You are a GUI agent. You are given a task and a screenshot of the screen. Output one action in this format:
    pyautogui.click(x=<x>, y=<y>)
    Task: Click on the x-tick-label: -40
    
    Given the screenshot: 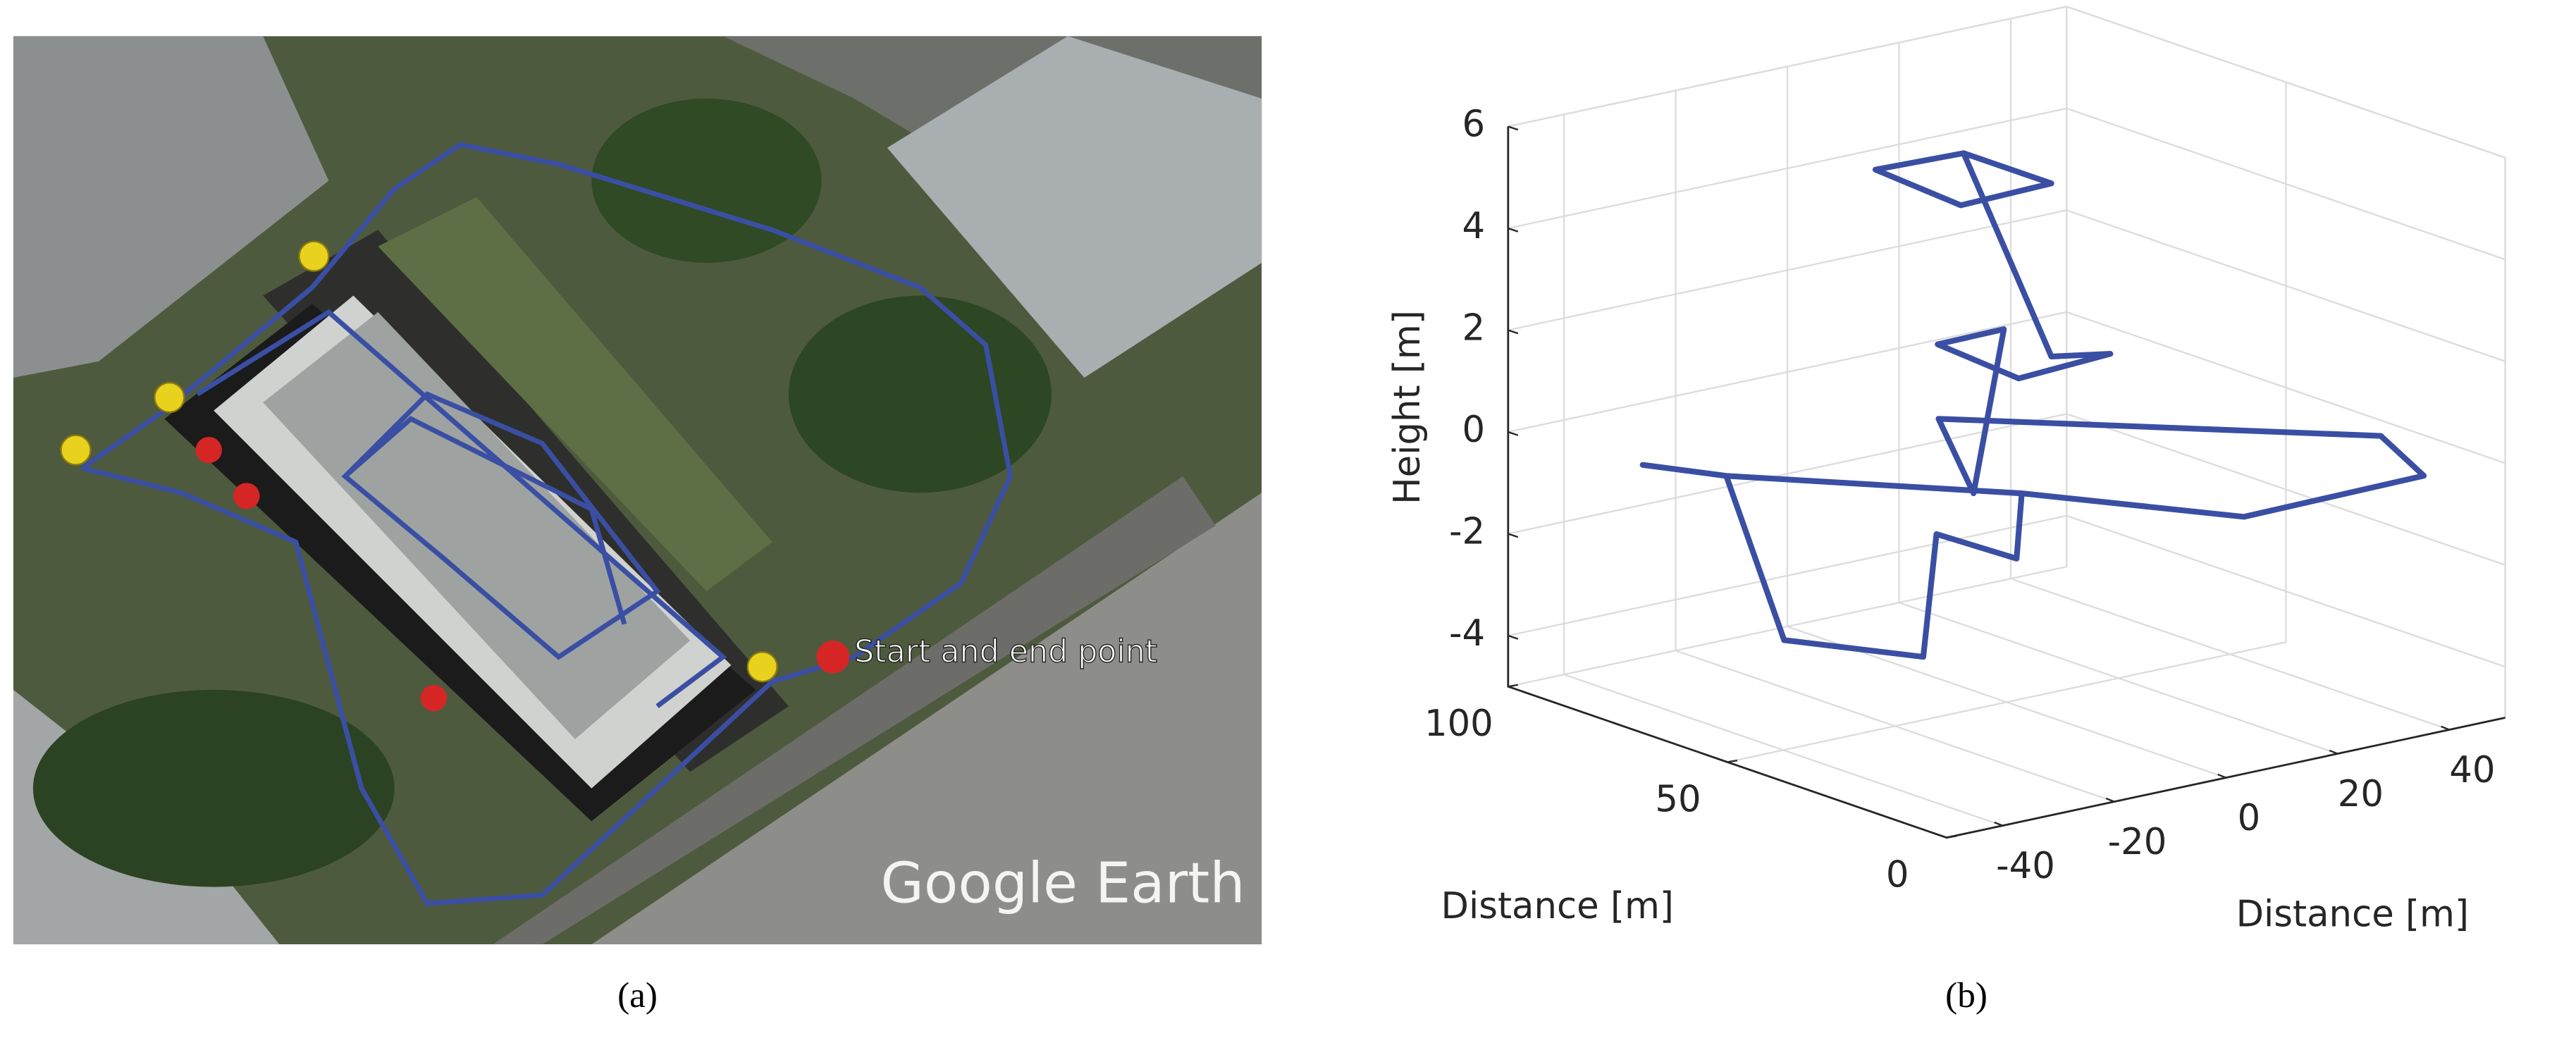 What is the action you would take?
    pyautogui.click(x=2025, y=866)
    